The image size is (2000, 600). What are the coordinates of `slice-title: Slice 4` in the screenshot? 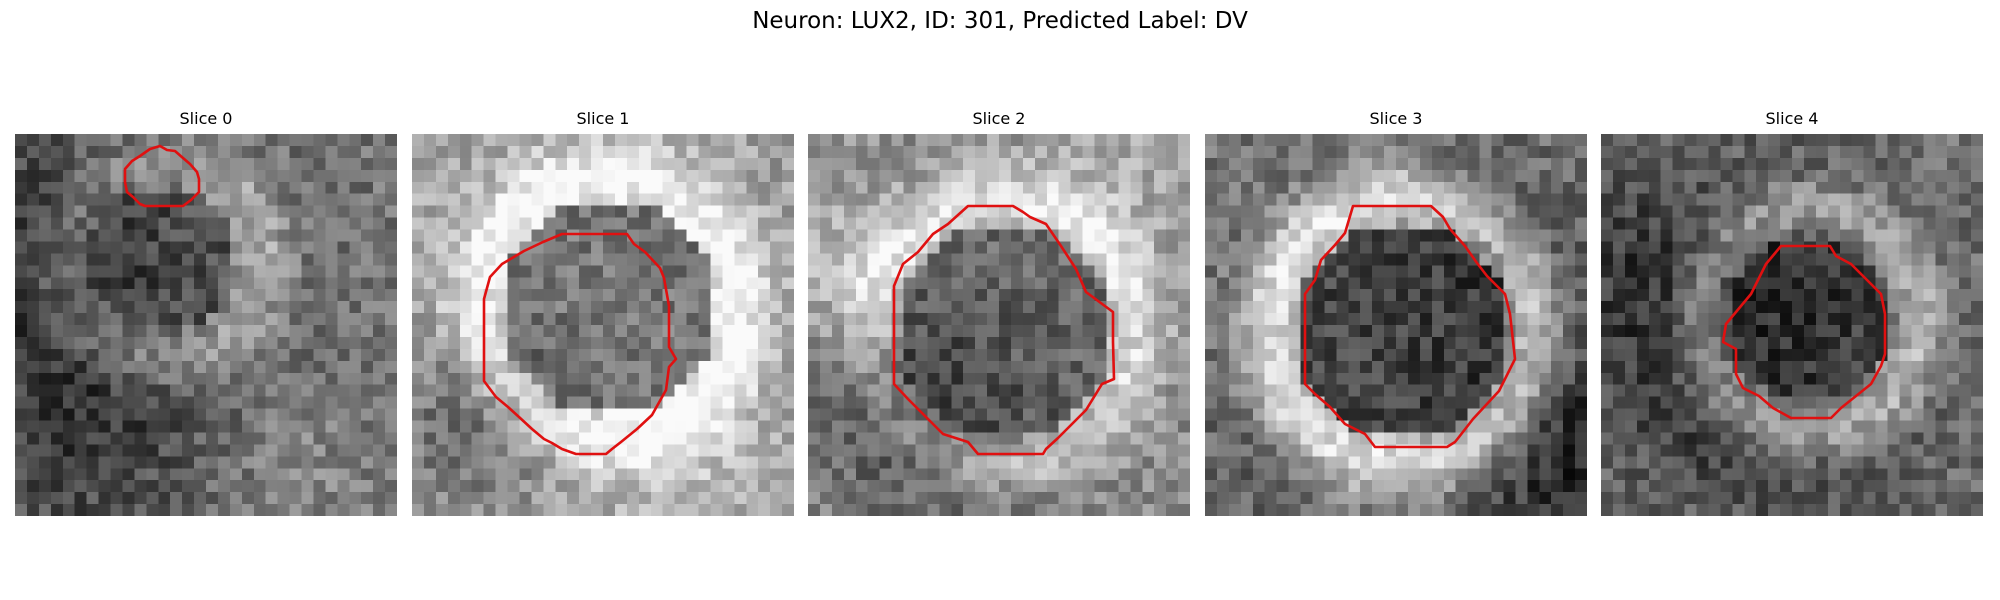 It's located at (1792, 118).